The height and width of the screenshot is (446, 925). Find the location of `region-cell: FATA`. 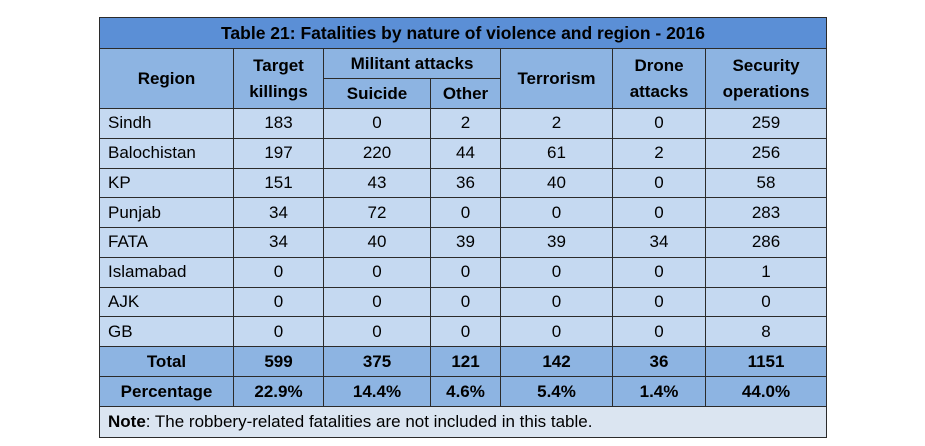

region-cell: FATA is located at coordinates (166, 242).